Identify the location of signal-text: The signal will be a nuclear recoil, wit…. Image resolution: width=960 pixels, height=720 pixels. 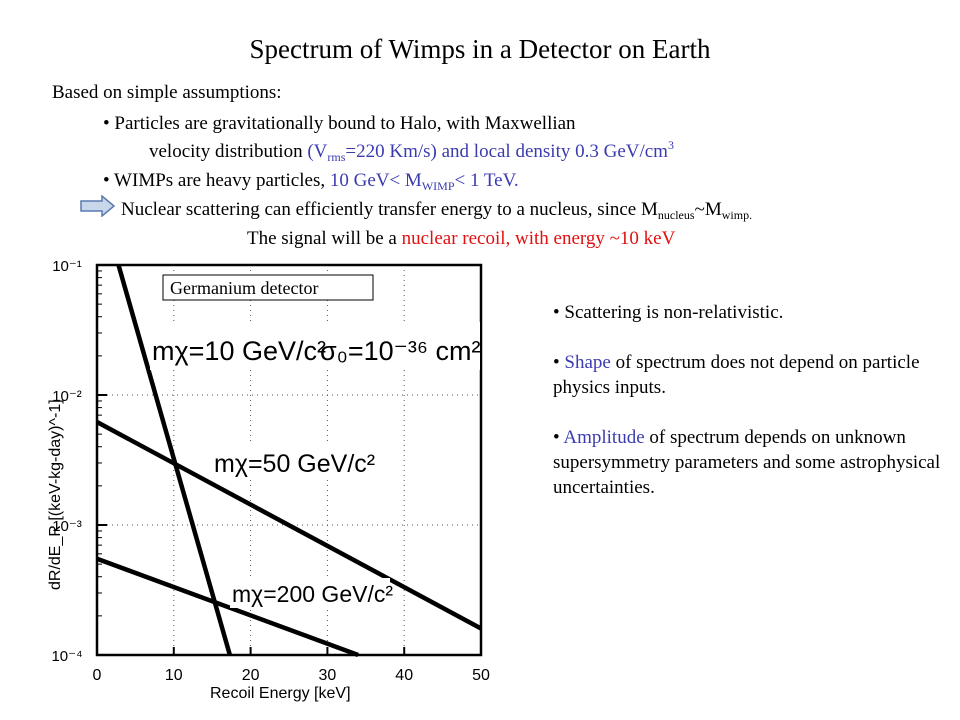
(461, 238).